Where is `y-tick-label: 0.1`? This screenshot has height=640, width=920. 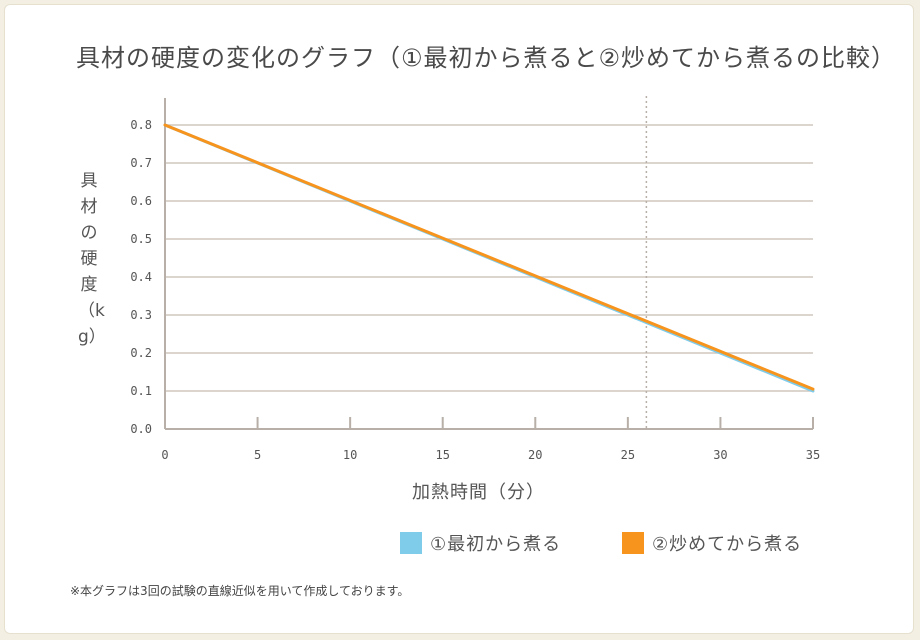
y-tick-label: 0.1 is located at coordinates (141, 391).